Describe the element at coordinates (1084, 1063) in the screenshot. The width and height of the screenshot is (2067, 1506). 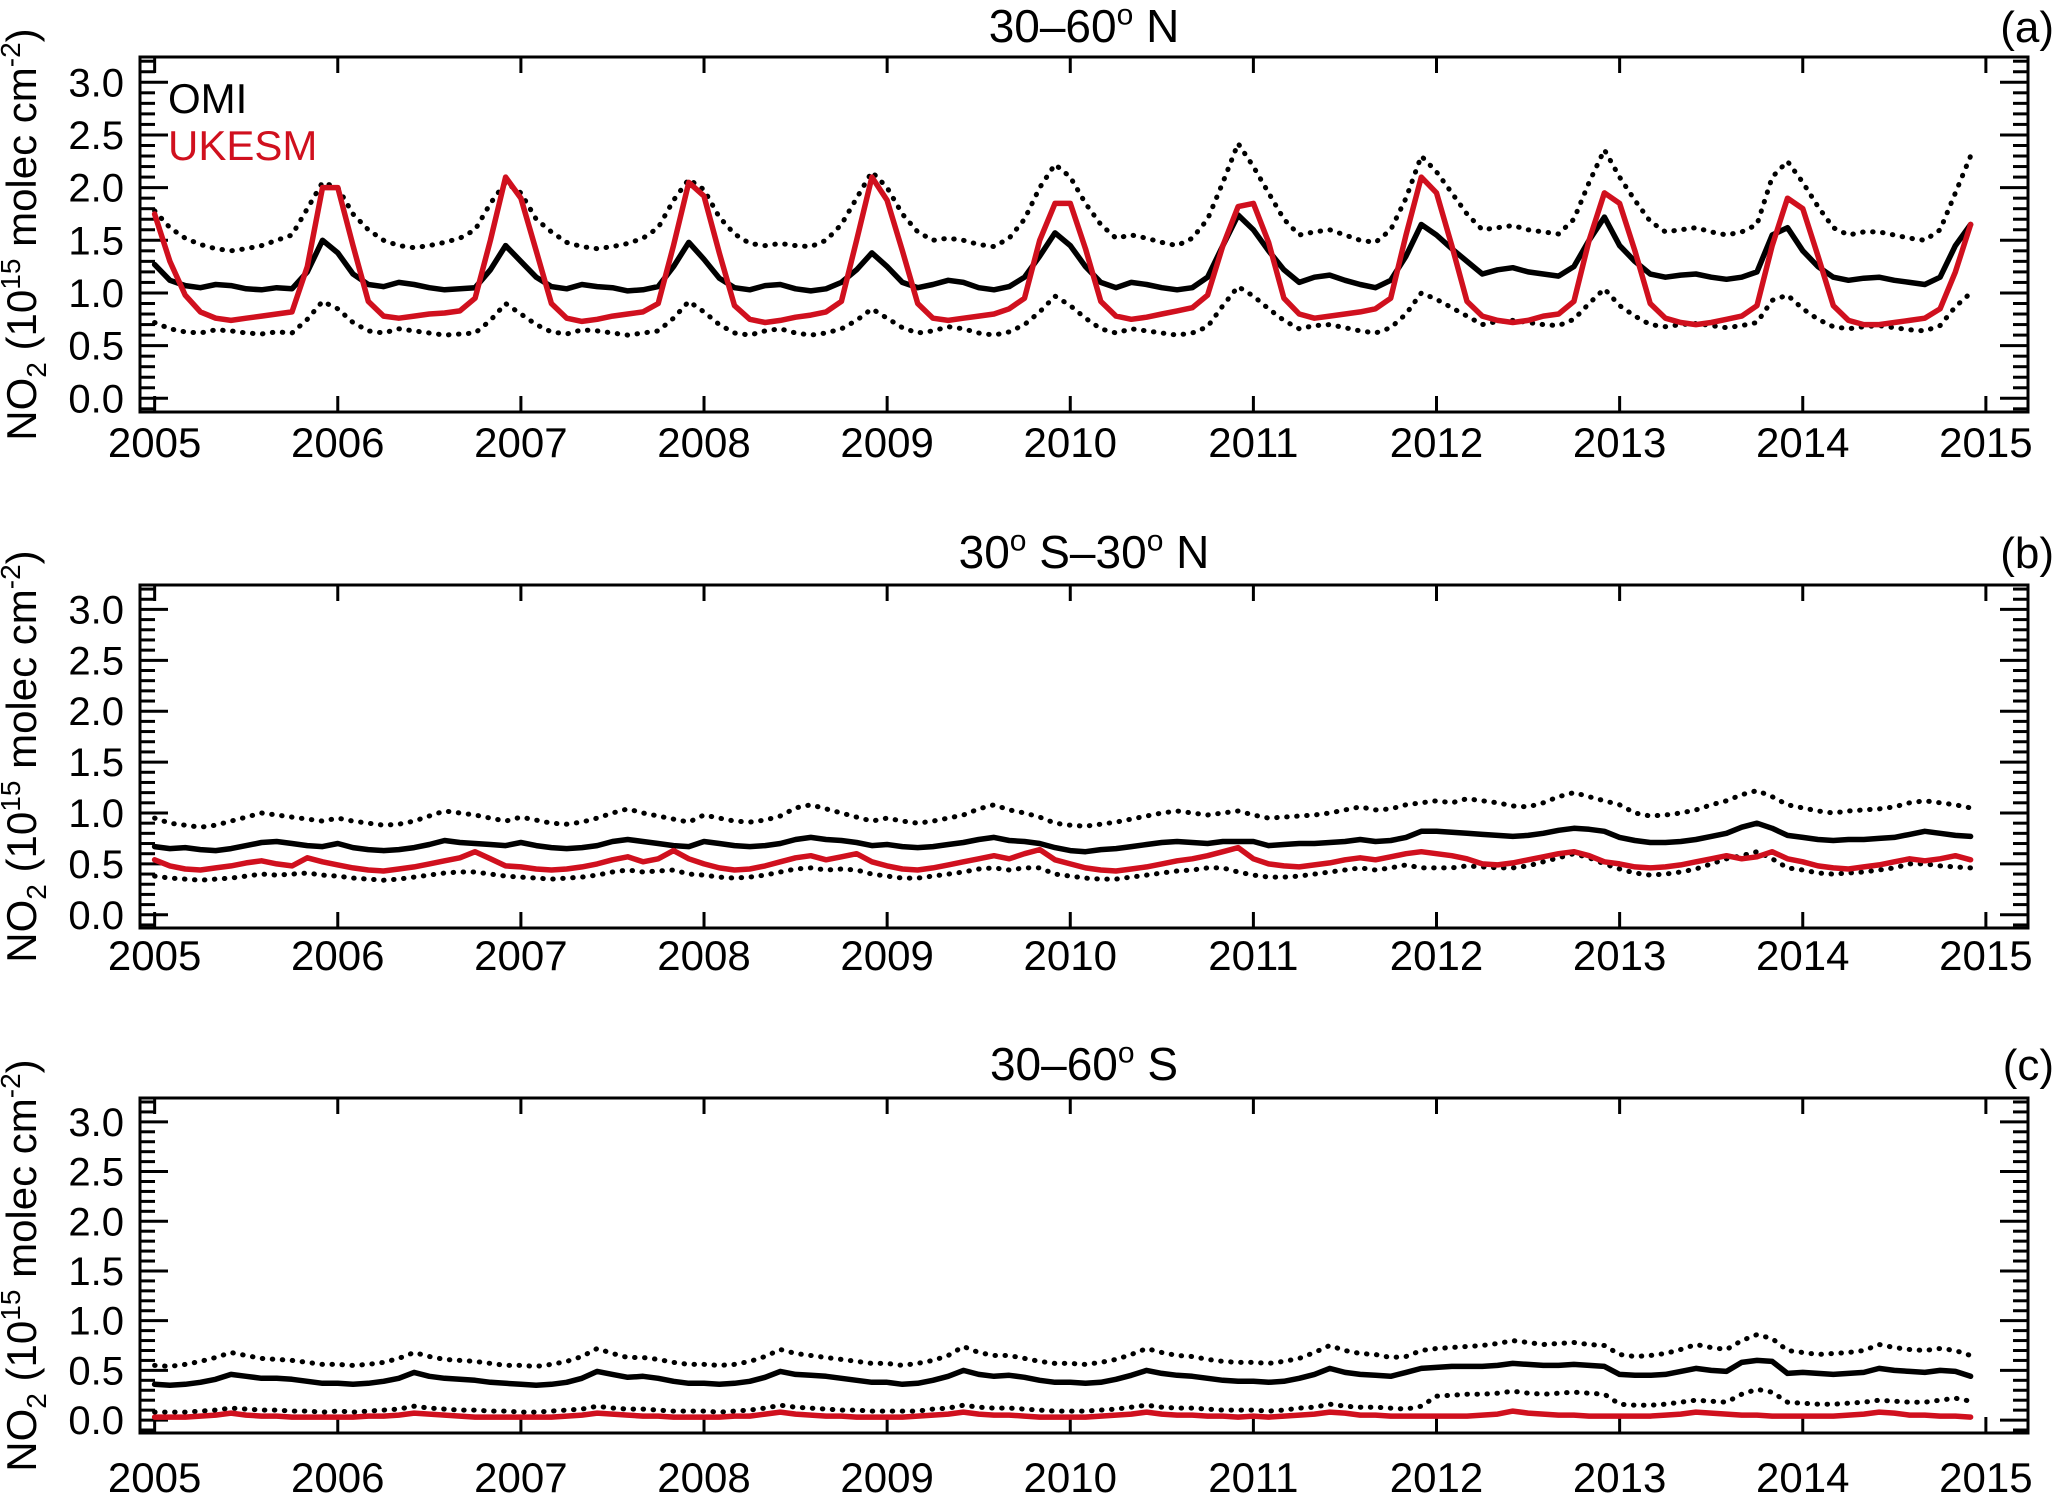
I see `panel-title: 30–60o S` at that location.